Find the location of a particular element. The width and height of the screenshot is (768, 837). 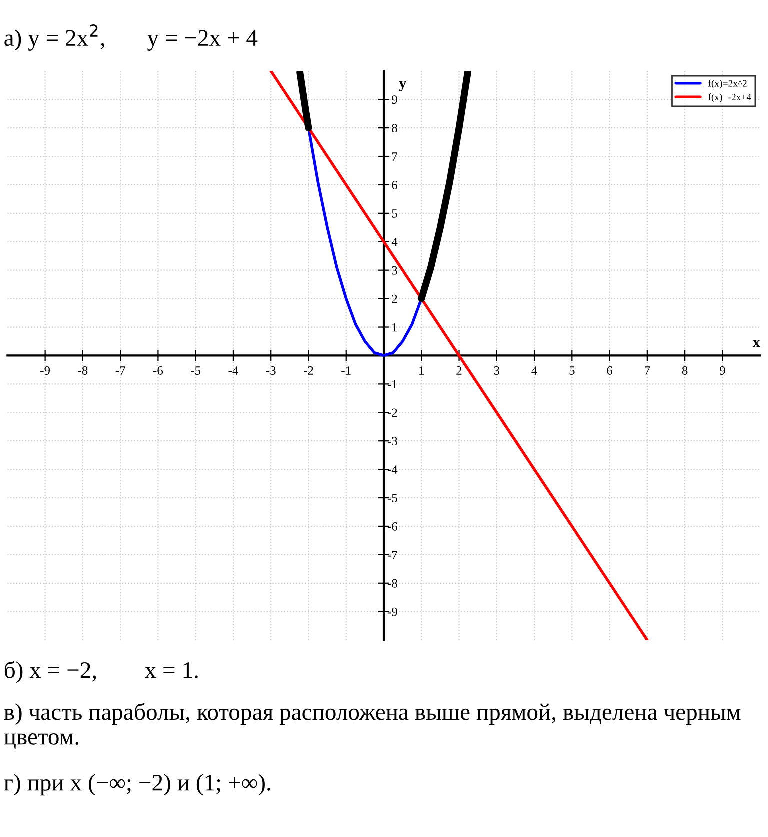

y-tick-label: -3 is located at coordinates (393, 441).